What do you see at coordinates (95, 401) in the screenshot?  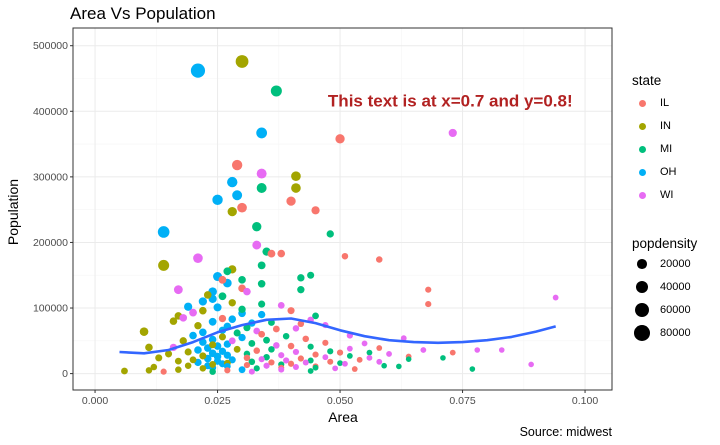 I see `x-tick-label: 0.000` at bounding box center [95, 401].